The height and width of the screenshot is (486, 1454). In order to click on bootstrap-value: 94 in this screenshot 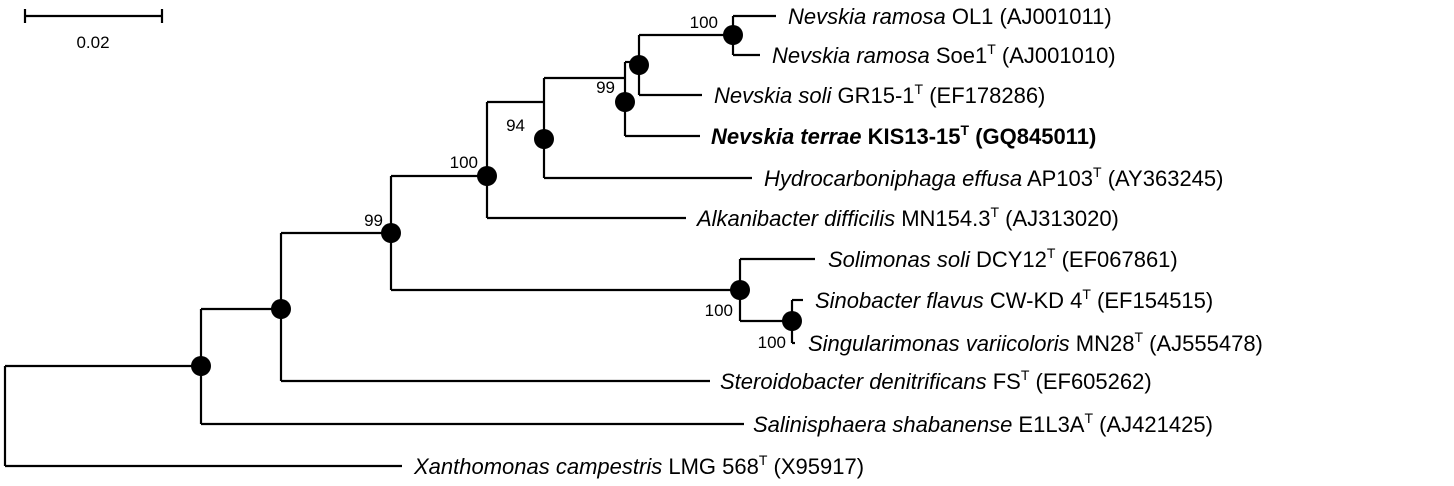, I will do `click(515, 125)`.